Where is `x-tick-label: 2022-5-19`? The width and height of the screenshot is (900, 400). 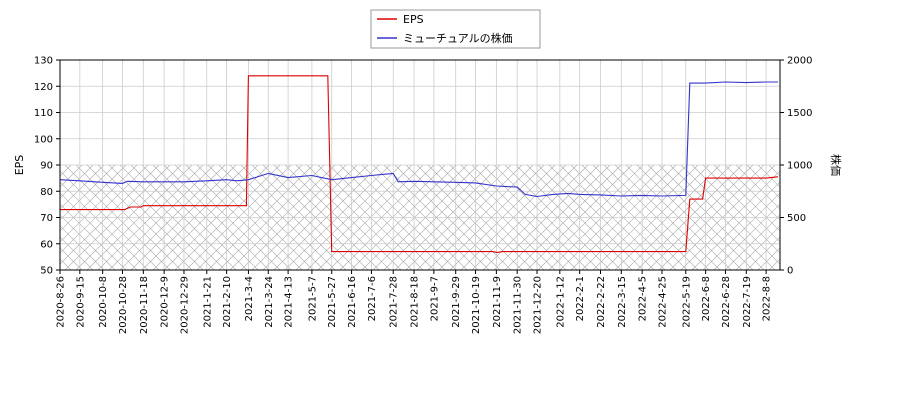
x-tick-label: 2022-5-19 is located at coordinates (686, 302).